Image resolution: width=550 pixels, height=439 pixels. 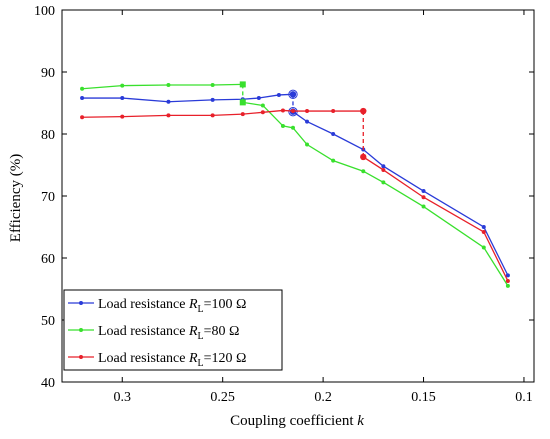 What do you see at coordinates (123, 397) in the screenshot?
I see `x-tick-label: 0.3` at bounding box center [123, 397].